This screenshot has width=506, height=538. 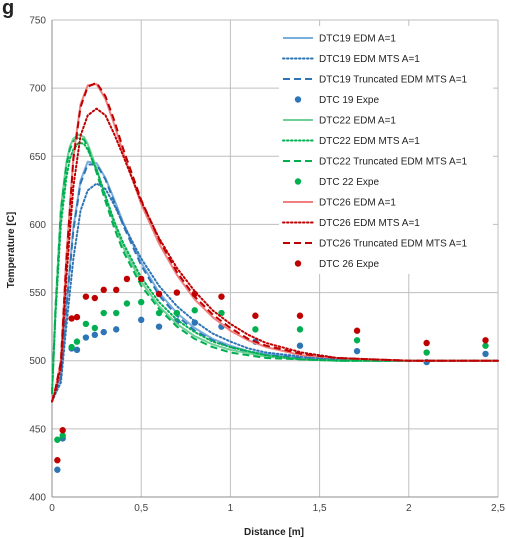 What do you see at coordinates (357, 39) in the screenshot?
I see `legend-label: DTC19 EDM A=1` at bounding box center [357, 39].